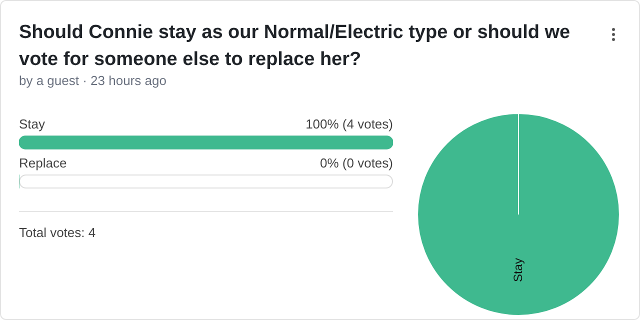 The width and height of the screenshot is (640, 320). I want to click on chart-title: Should Connie stay as our Normal/Electric type or should we vote for someone else to replace her?, so click(295, 46).